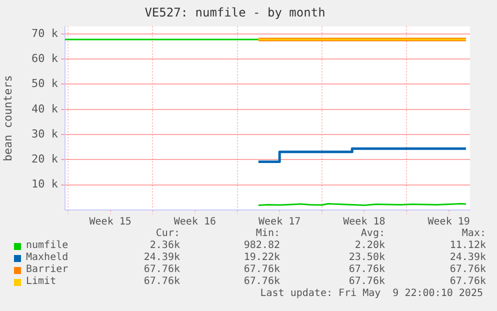 The image size is (497, 311). I want to click on y-tick-label: 30 k, so click(45, 133).